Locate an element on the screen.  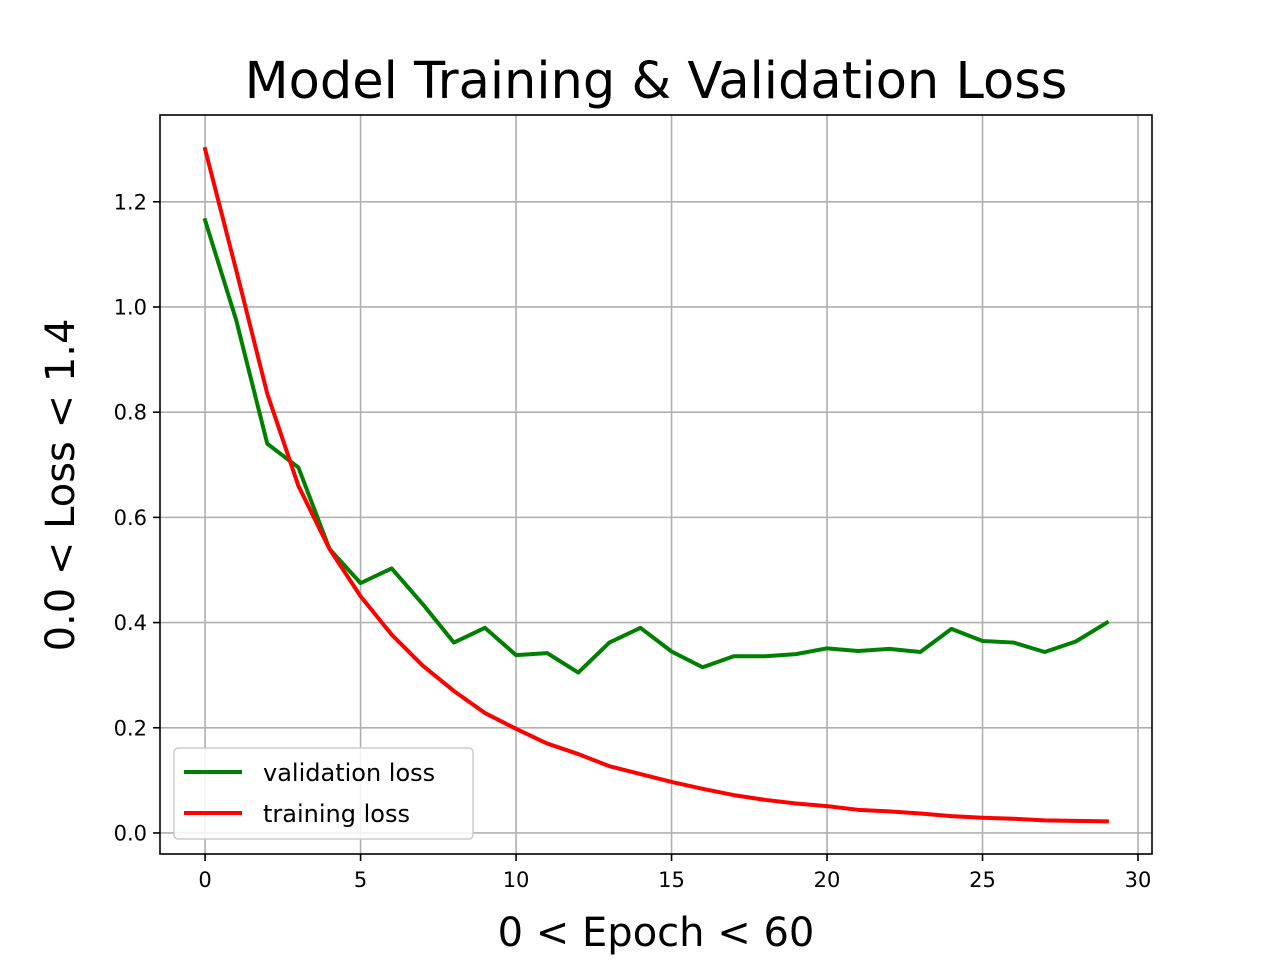
legend-label-training: training loss is located at coordinates (336, 814).